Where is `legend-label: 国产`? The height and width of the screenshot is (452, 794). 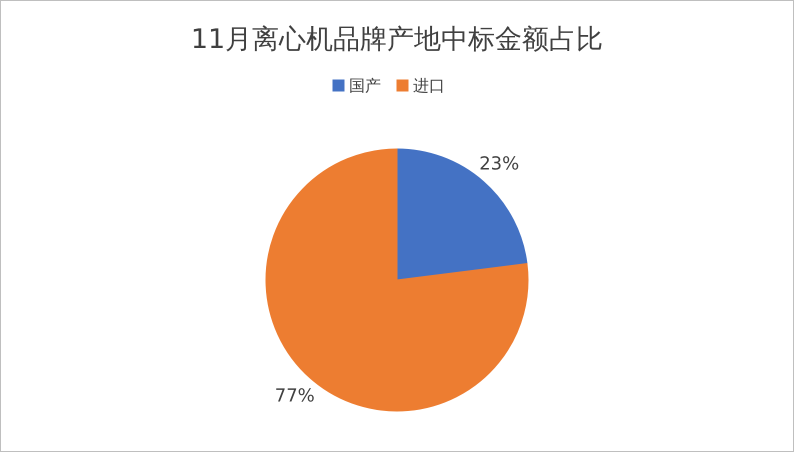
legend-label: 国产 is located at coordinates (365, 85).